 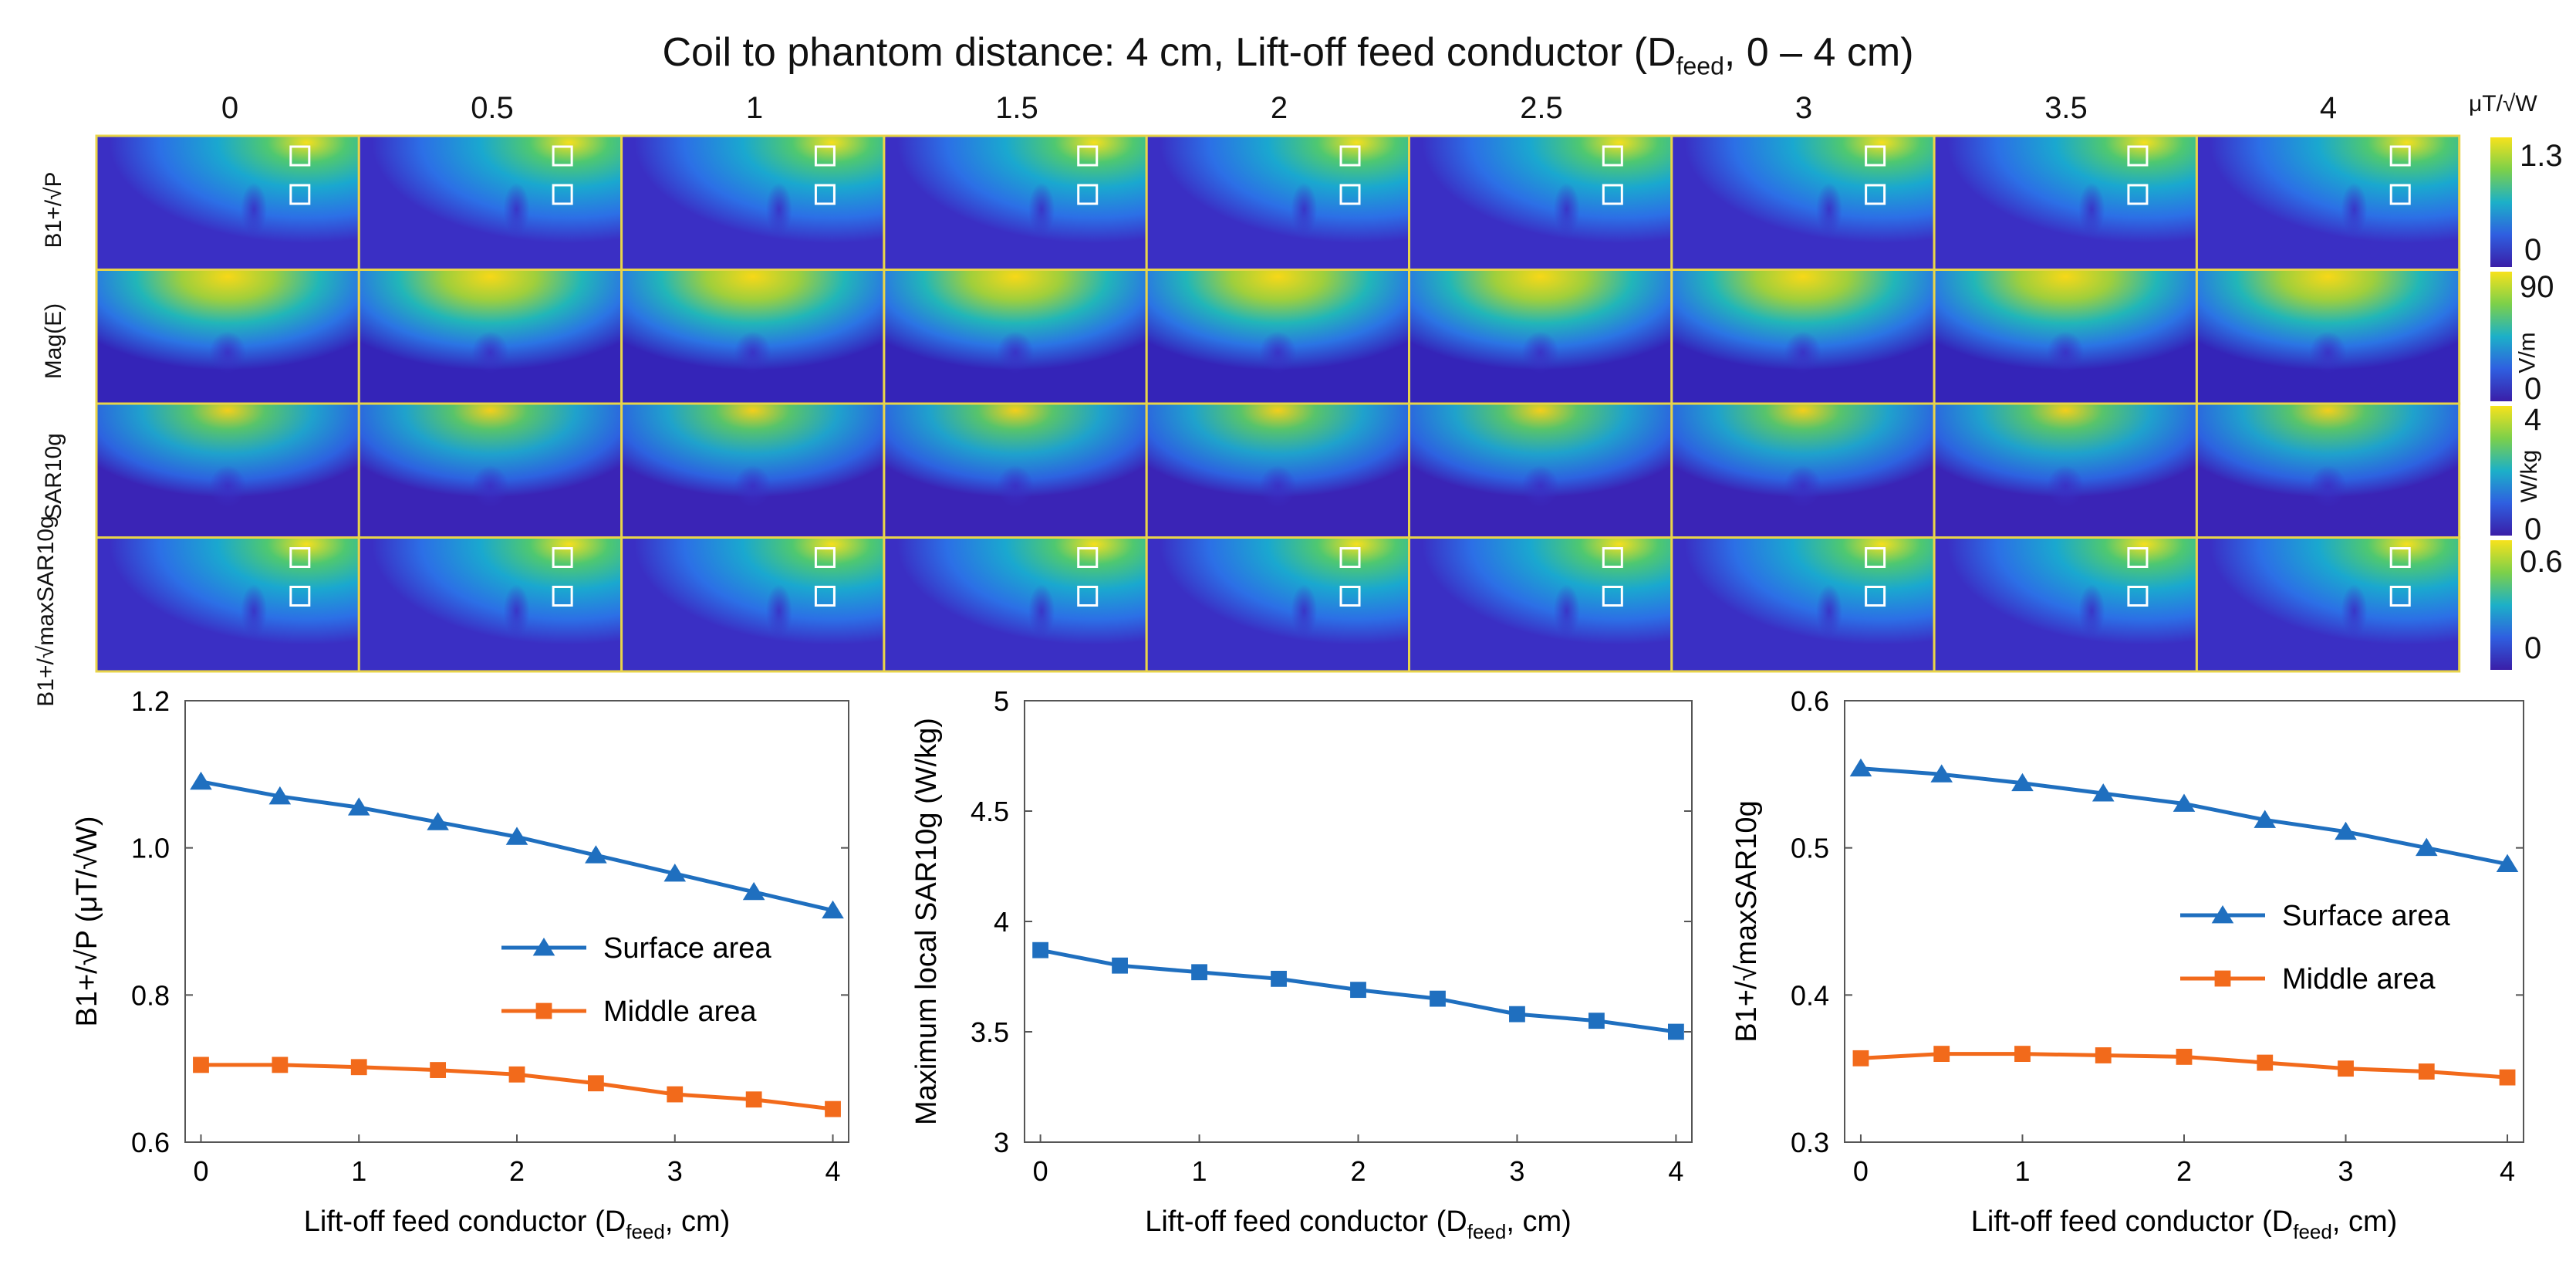 I want to click on y-tick-label: 5, so click(x=1002, y=701).